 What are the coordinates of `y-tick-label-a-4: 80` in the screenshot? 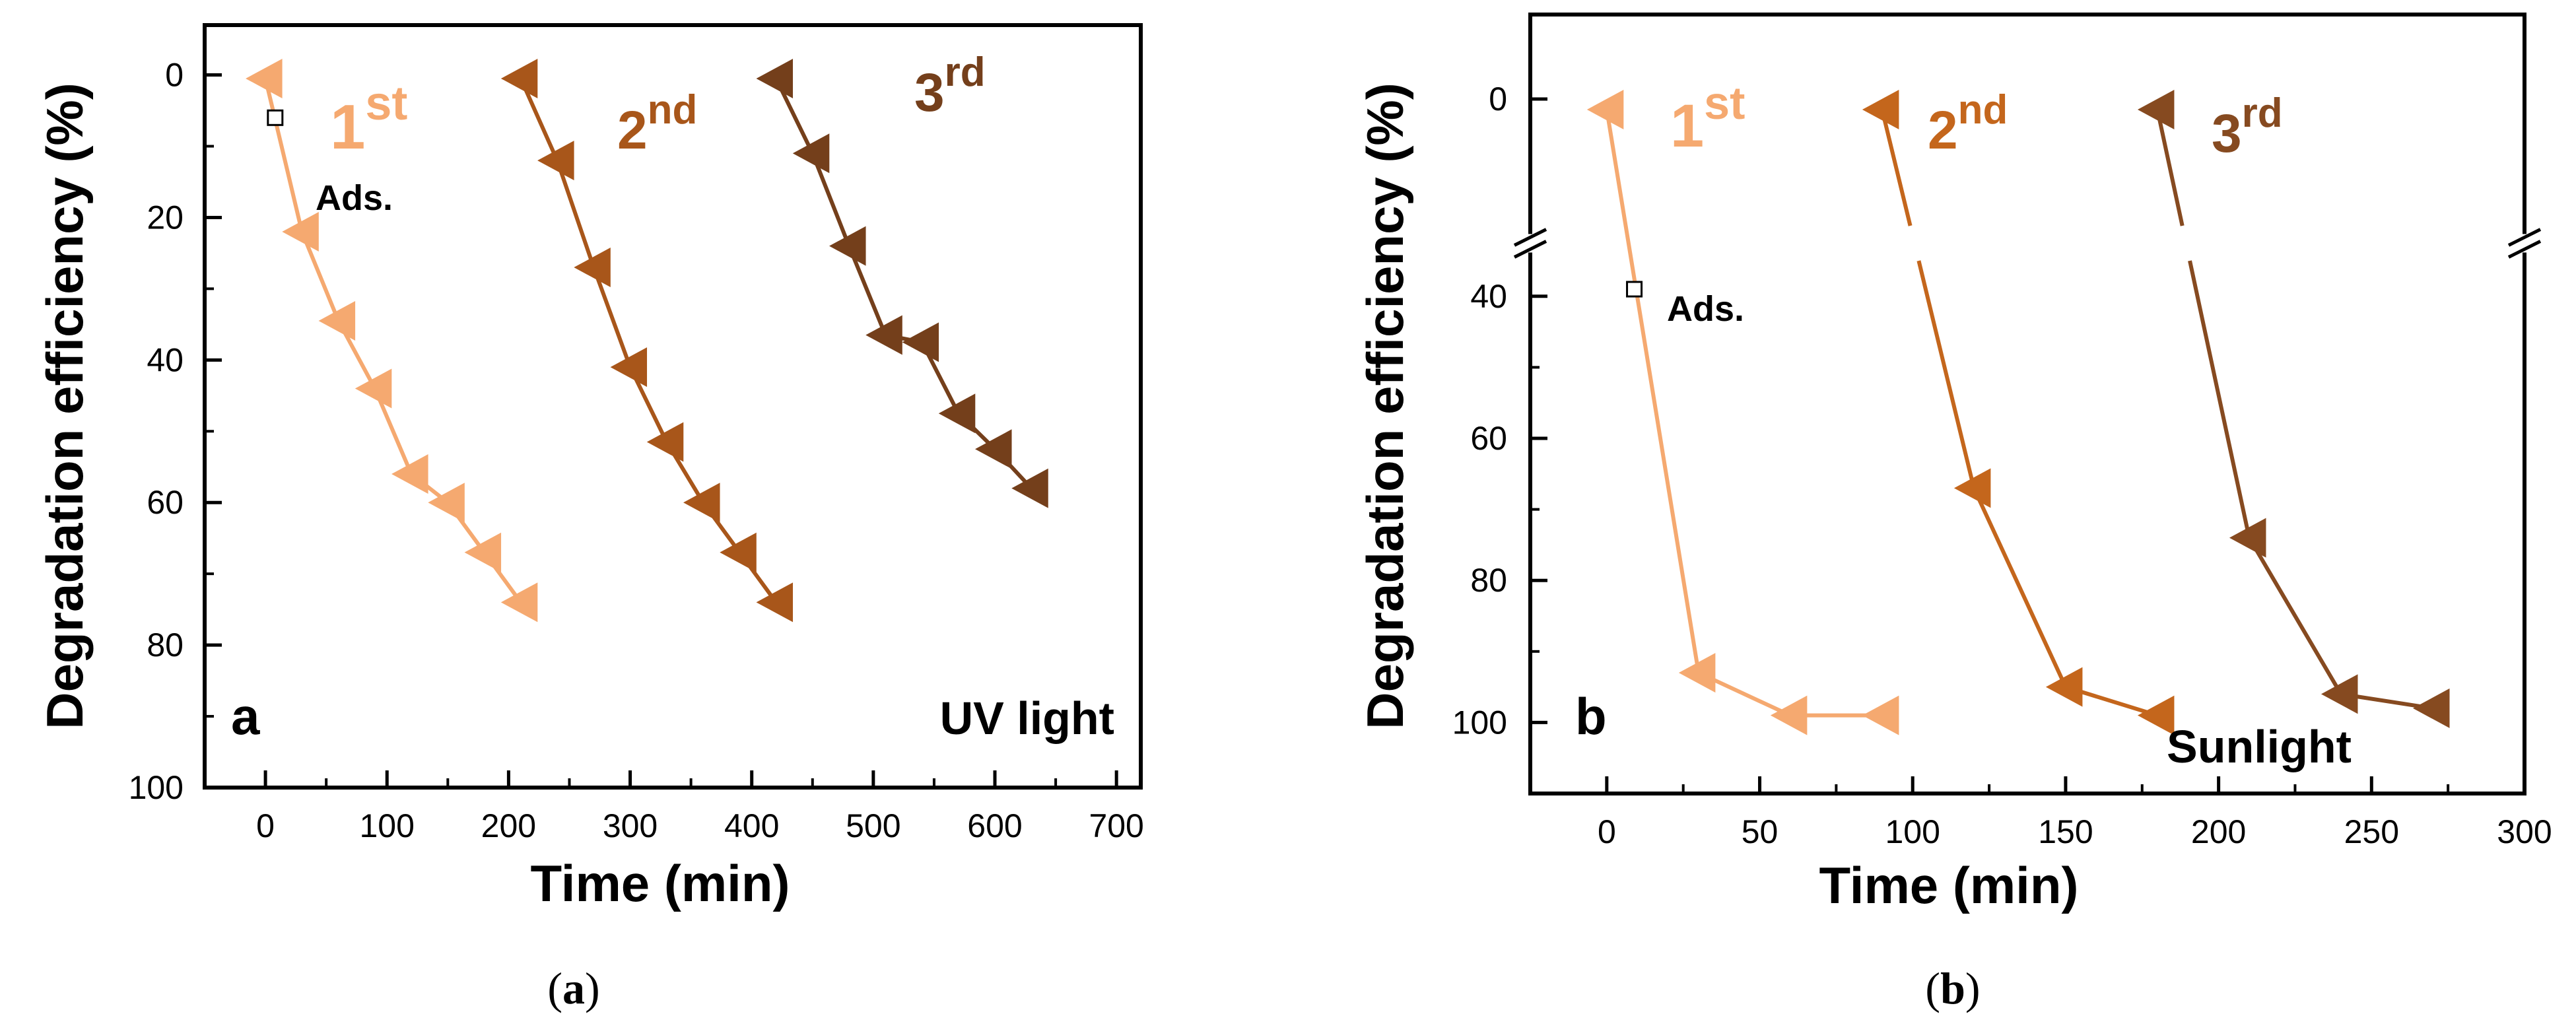 It's located at (166, 644).